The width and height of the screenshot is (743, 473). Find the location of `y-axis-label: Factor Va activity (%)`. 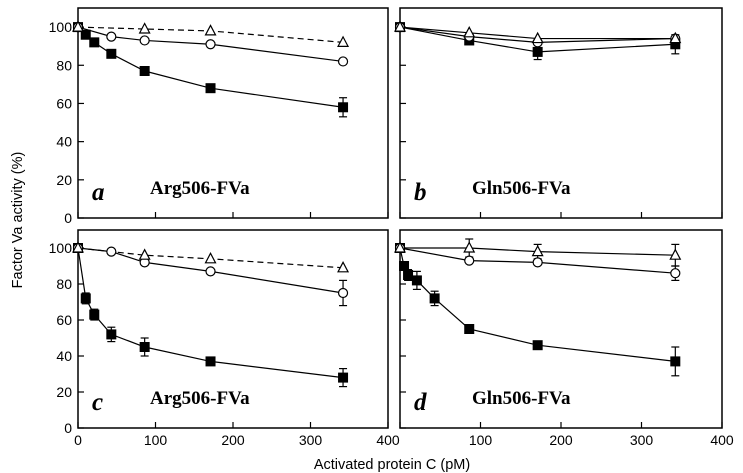

y-axis-label: Factor Va activity (%) is located at coordinates (18, 220).